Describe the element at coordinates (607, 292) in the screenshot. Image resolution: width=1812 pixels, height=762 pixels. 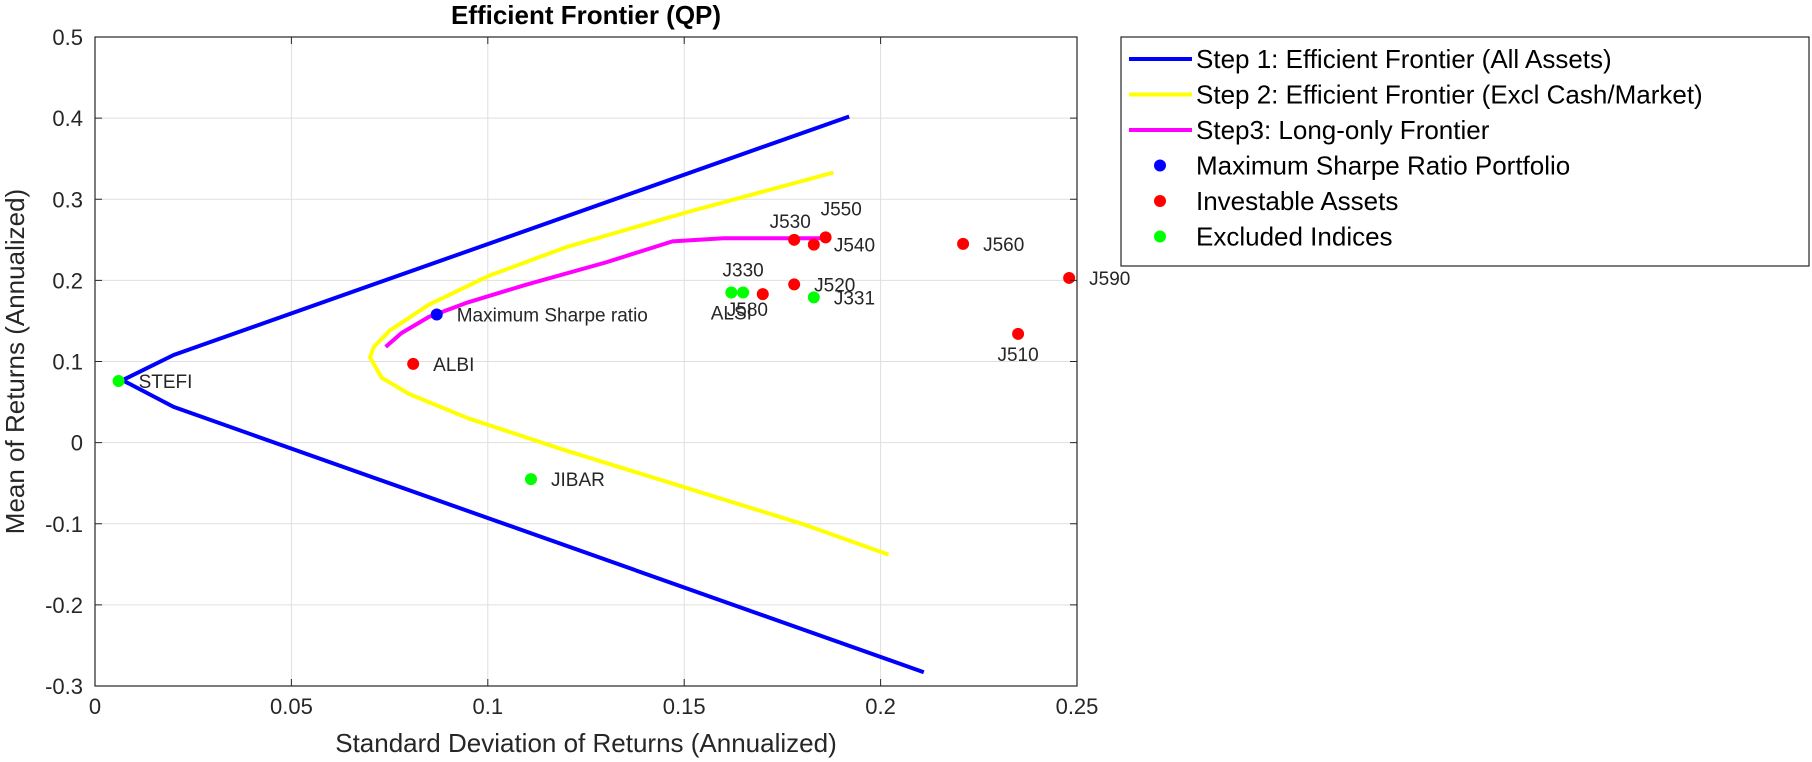
I see `step3-long-only-frontier-line` at that location.